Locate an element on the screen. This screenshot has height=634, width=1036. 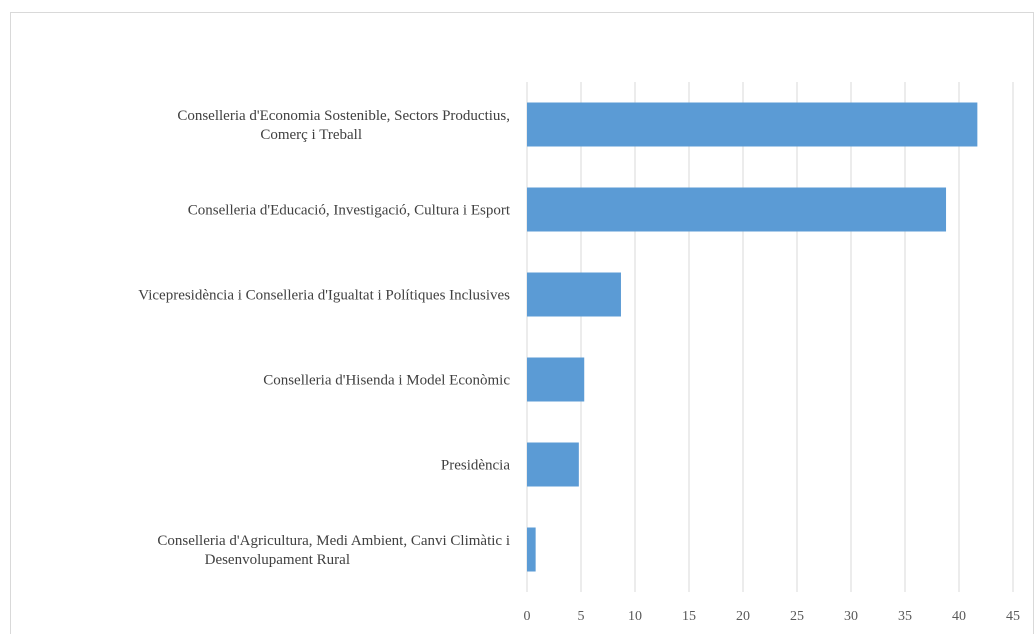
tick-label-layer: 0 5 10 15 20 25 30 35 40 45 is located at coordinates (772, 616).